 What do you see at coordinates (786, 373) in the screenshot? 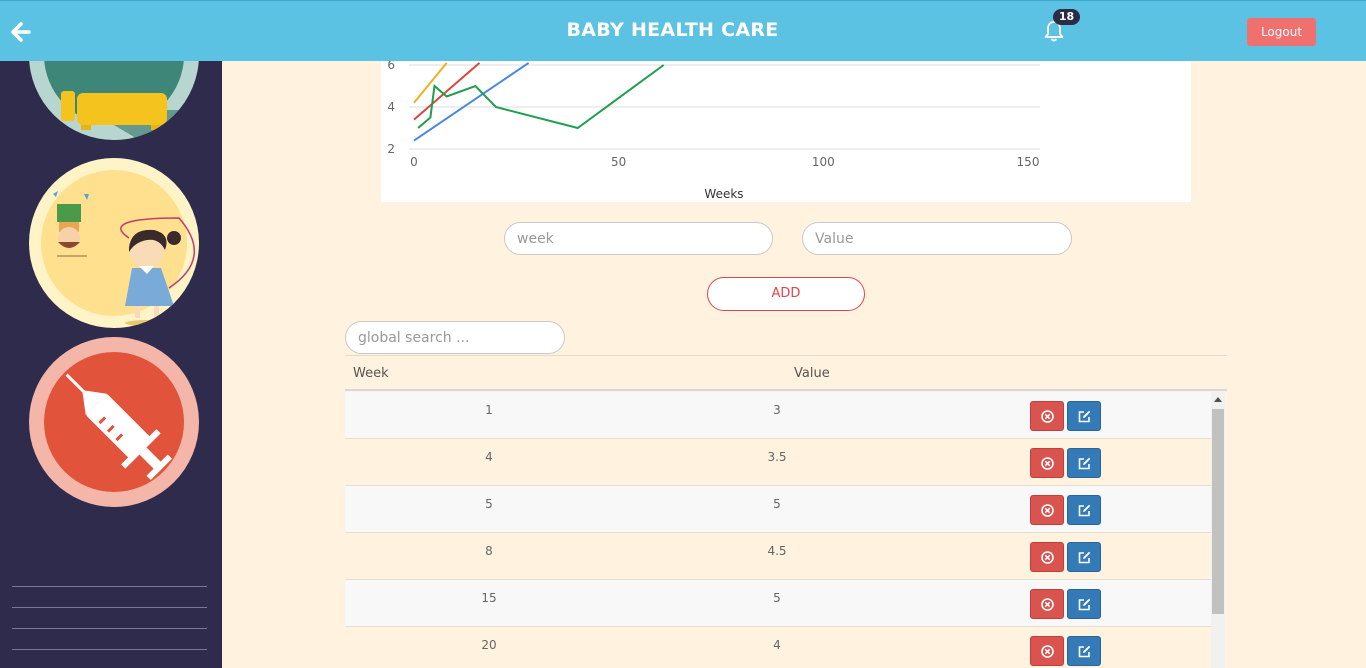
I see `table-header: Week Value` at bounding box center [786, 373].